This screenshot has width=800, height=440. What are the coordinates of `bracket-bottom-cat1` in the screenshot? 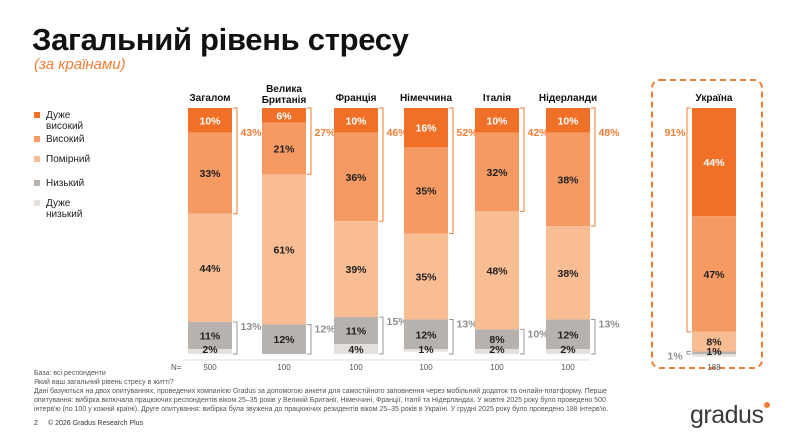 It's located at (309, 339).